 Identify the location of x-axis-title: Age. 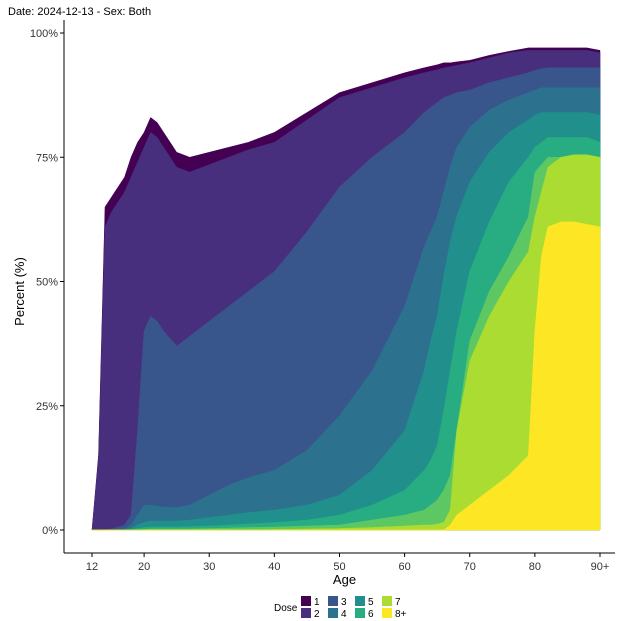
(344, 579).